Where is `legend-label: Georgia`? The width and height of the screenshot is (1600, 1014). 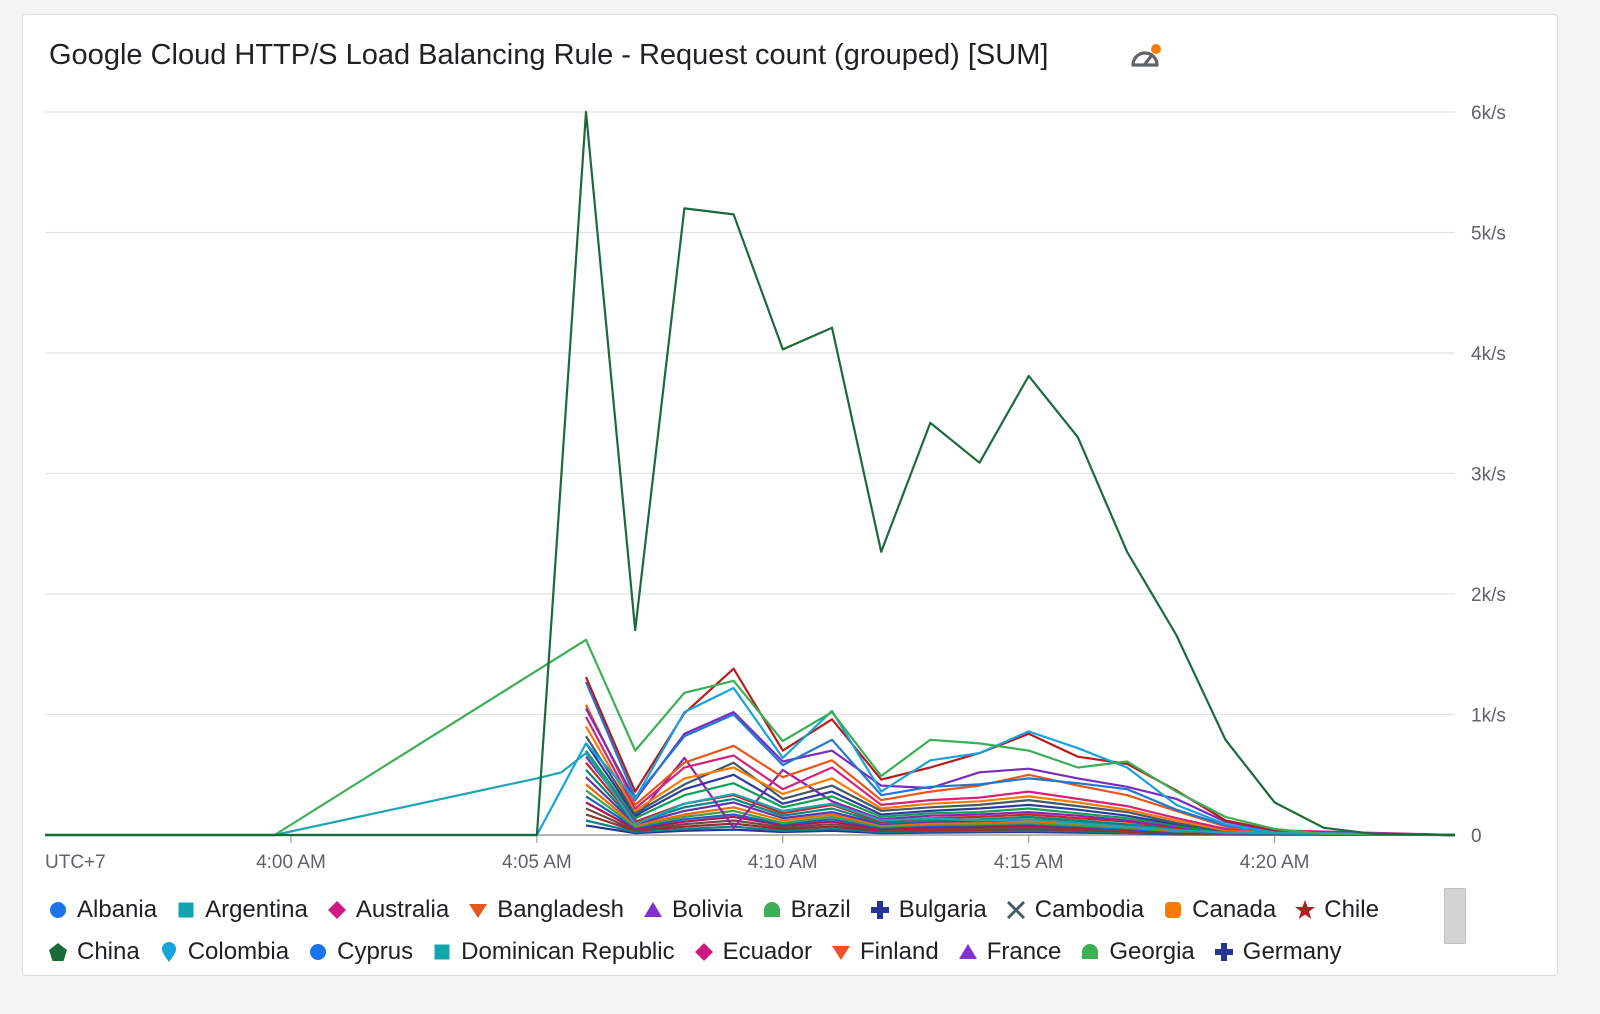 legend-label: Georgia is located at coordinates (1152, 951).